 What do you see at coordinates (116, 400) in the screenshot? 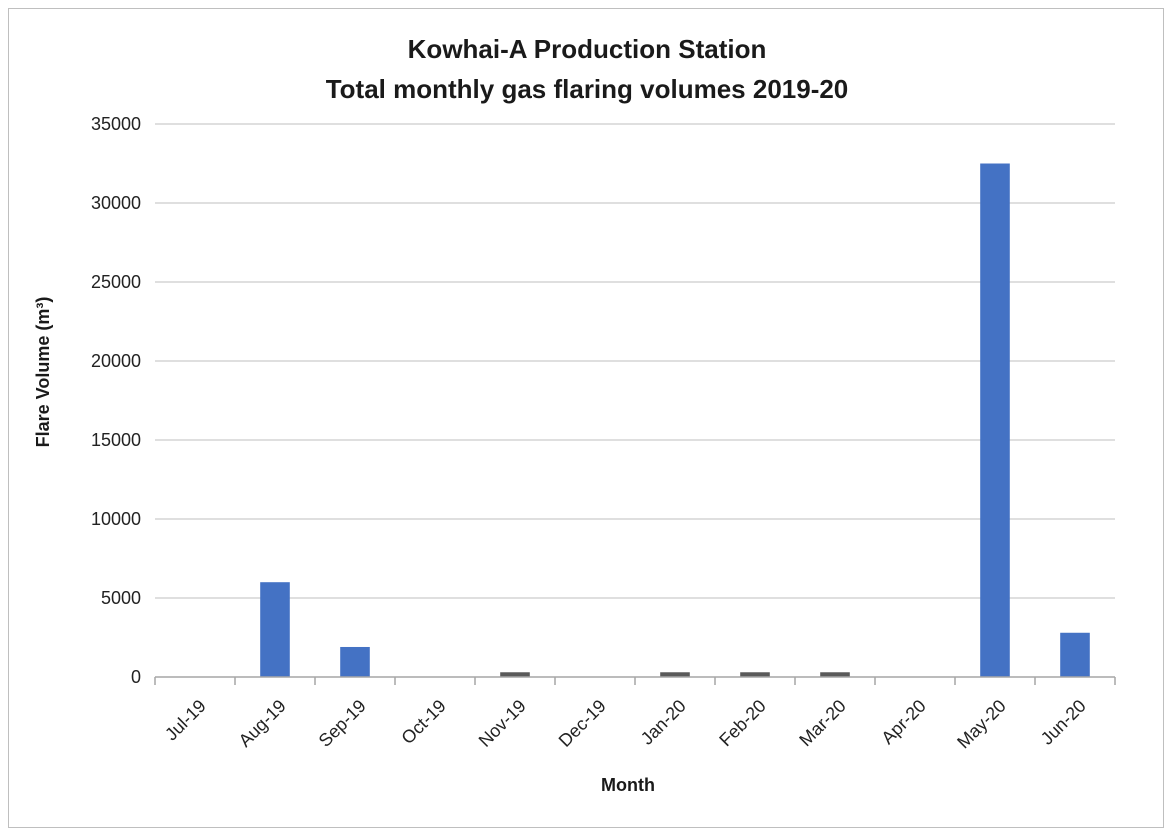
I see `y-tick-labels: 0 5000 10000 15000 20000 25000 30000 35000` at bounding box center [116, 400].